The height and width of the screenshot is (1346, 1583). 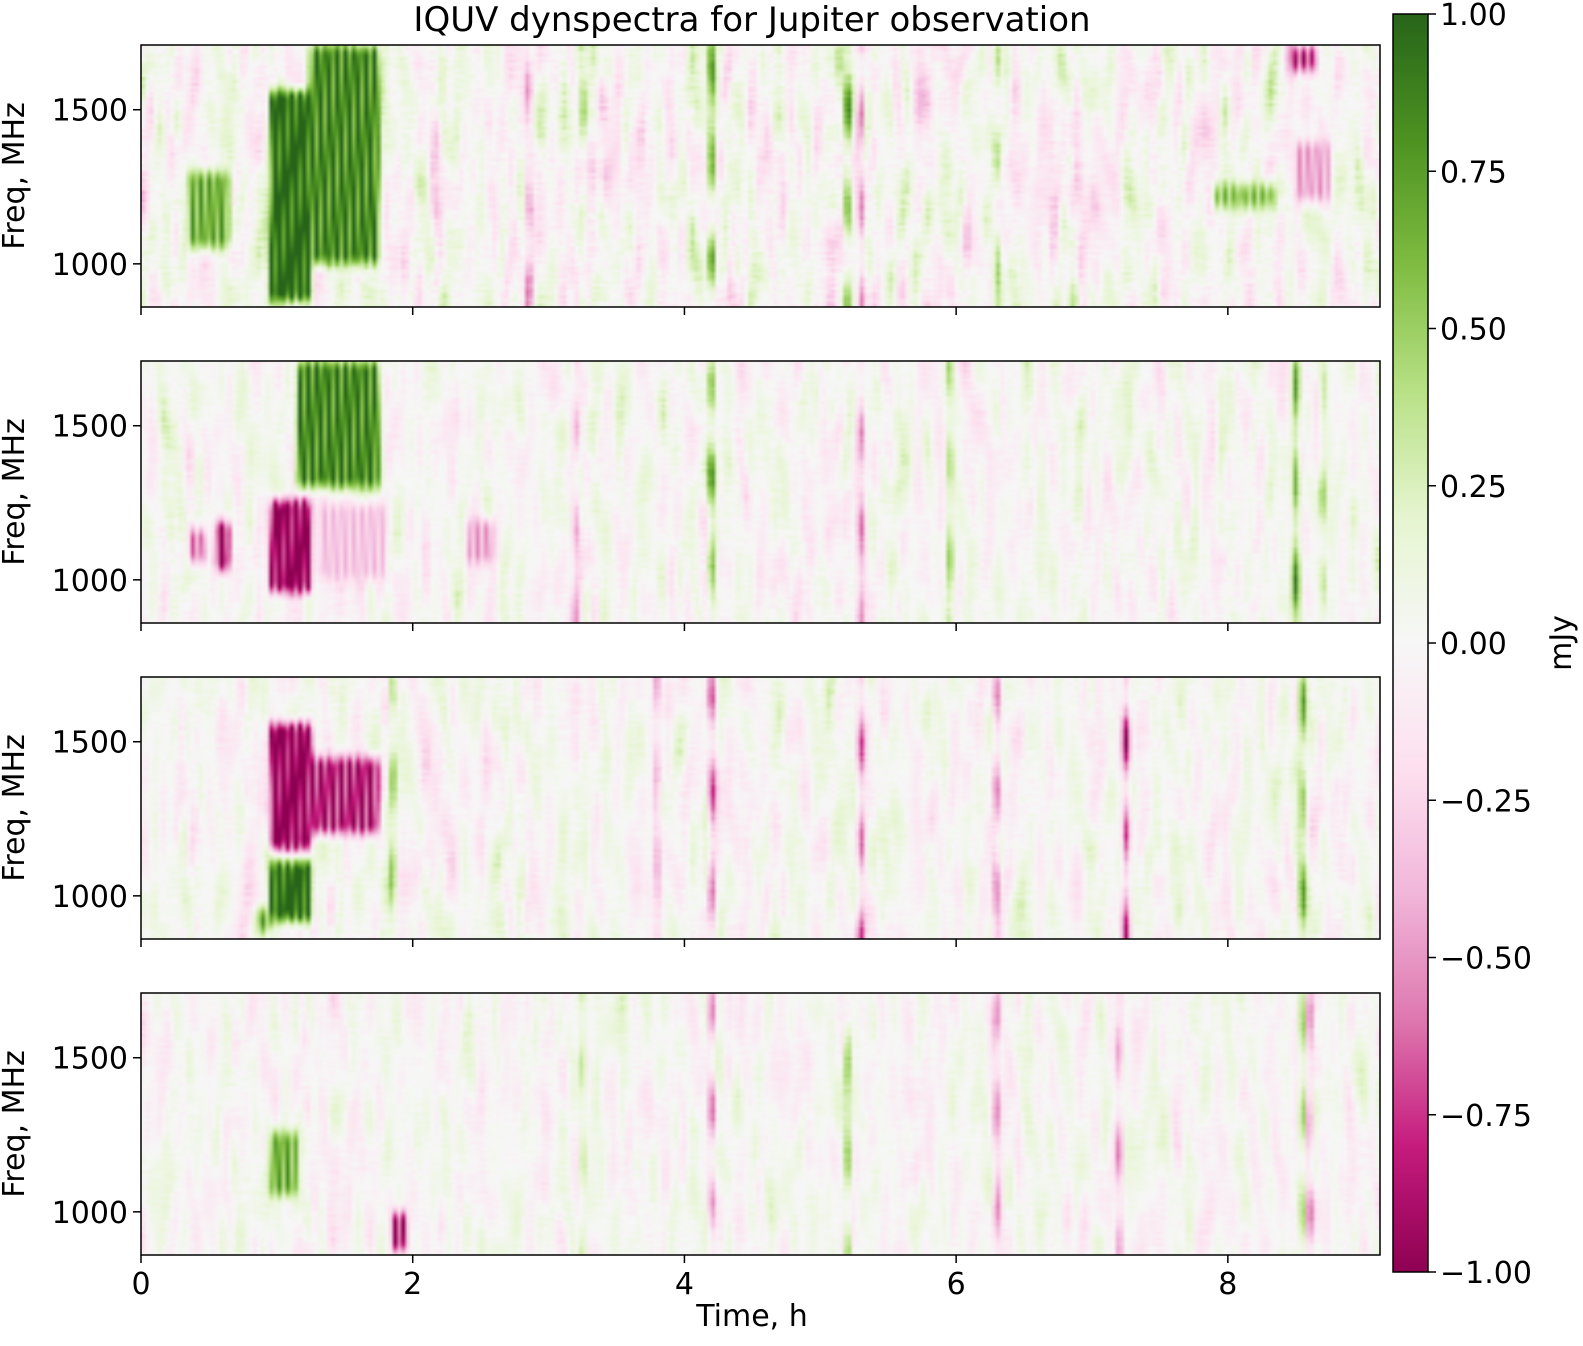 I want to click on x-axis: Time, h 0 2 4 6 8, so click(x=684, y=1300).